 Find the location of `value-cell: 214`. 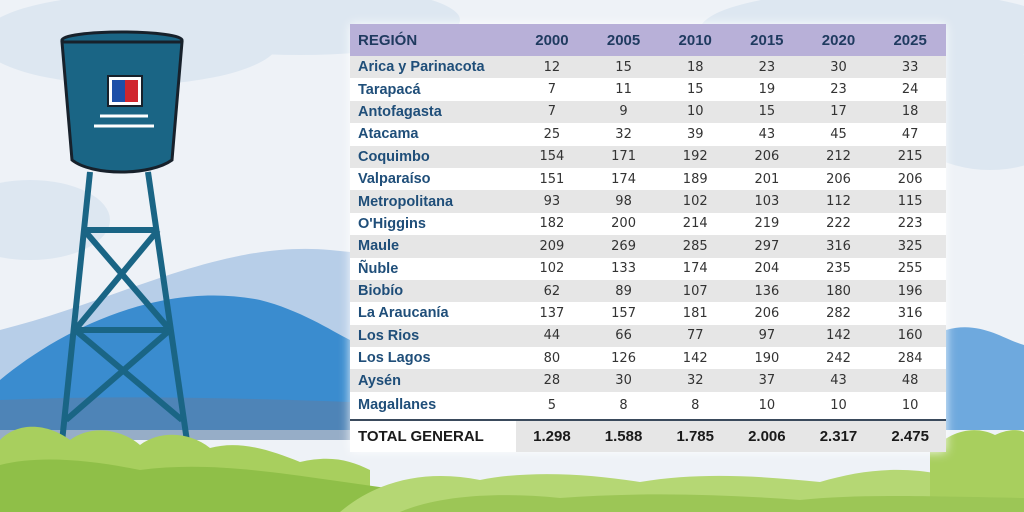

value-cell: 214 is located at coordinates (695, 224).